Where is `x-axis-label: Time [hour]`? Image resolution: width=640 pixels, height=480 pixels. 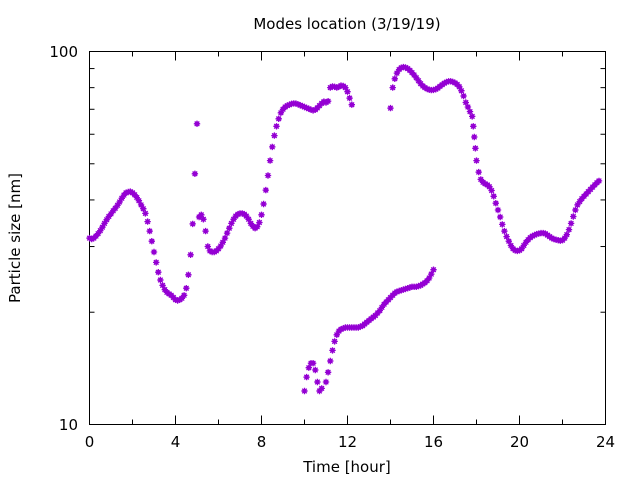 x-axis-label: Time [hour] is located at coordinates (346, 467).